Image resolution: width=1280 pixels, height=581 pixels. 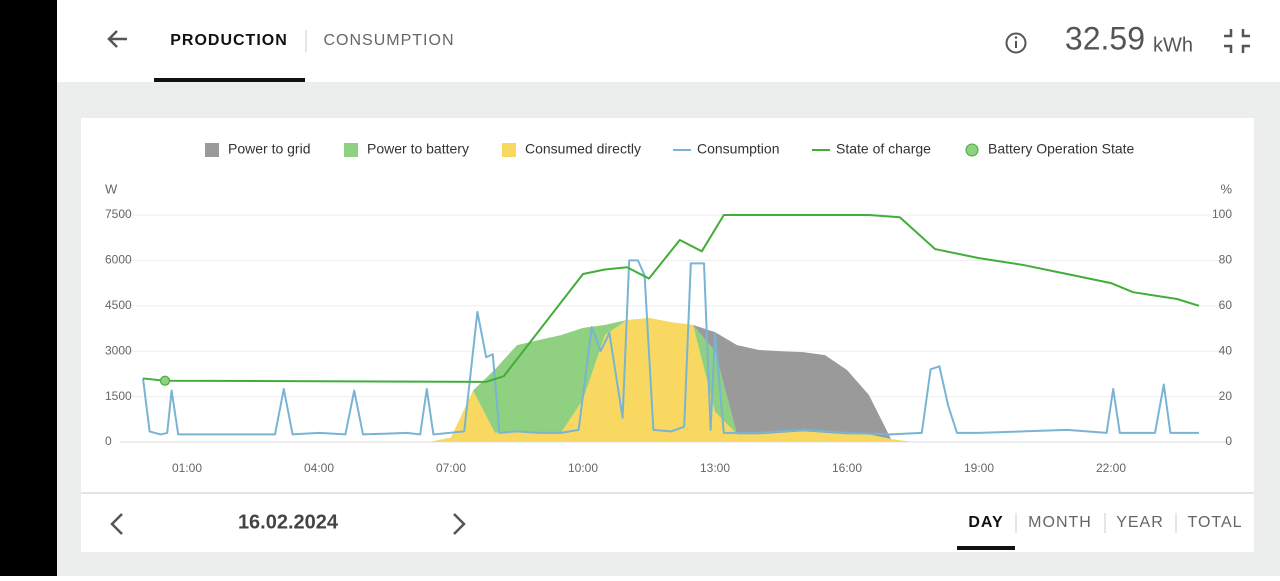 What do you see at coordinates (883, 149) in the screenshot?
I see `legend-label: State of charge` at bounding box center [883, 149].